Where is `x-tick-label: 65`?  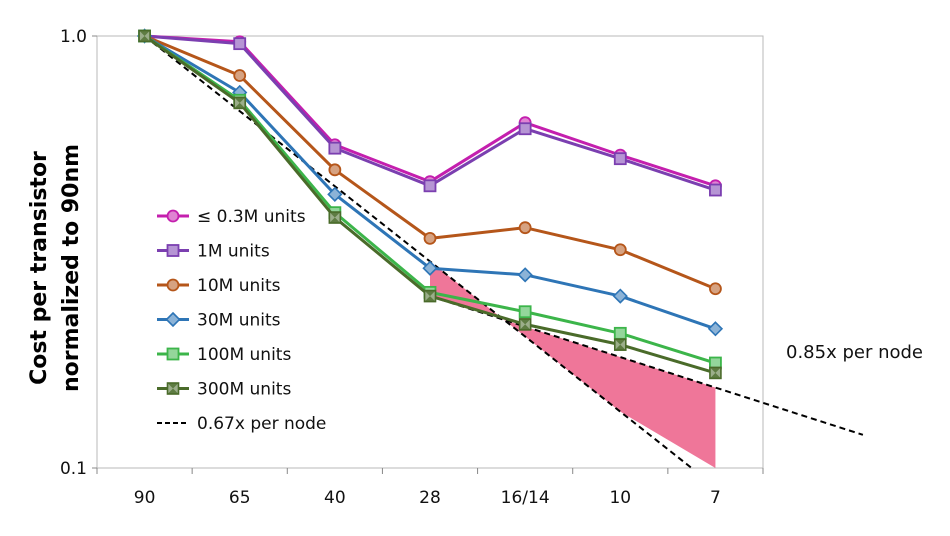 x-tick-label: 65 is located at coordinates (240, 498).